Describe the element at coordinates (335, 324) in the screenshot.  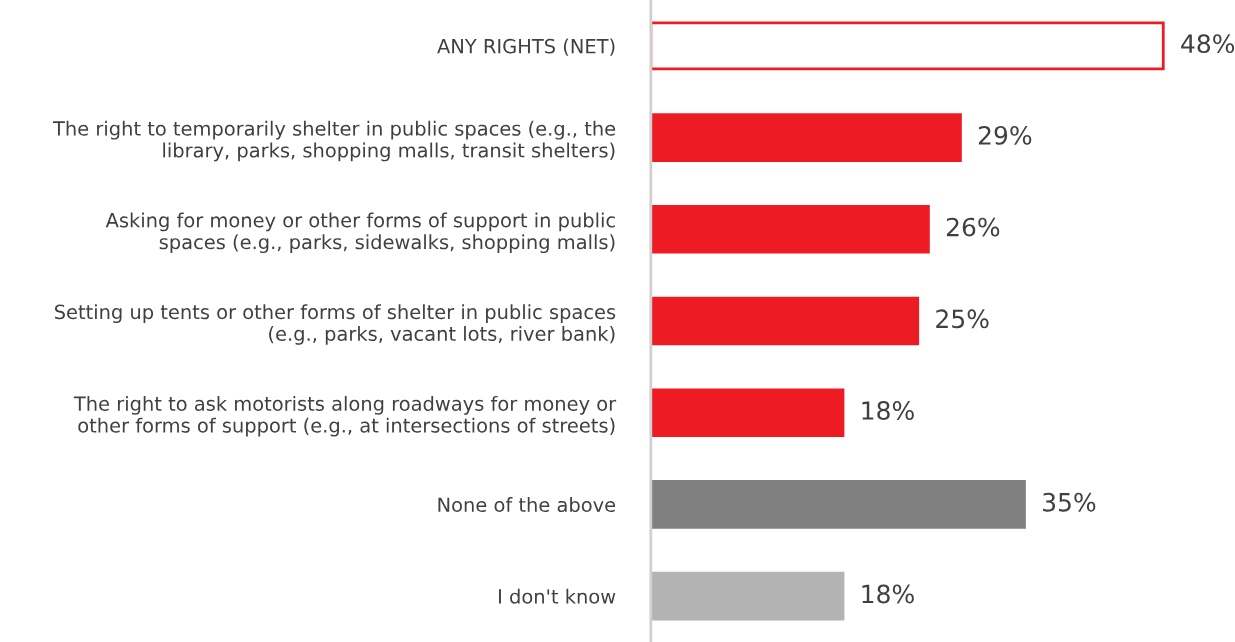
I see `y-tick-label: Setting up tents or other forms of shelter in public spaces (e.g., parks, vacant lots, river bank)` at that location.